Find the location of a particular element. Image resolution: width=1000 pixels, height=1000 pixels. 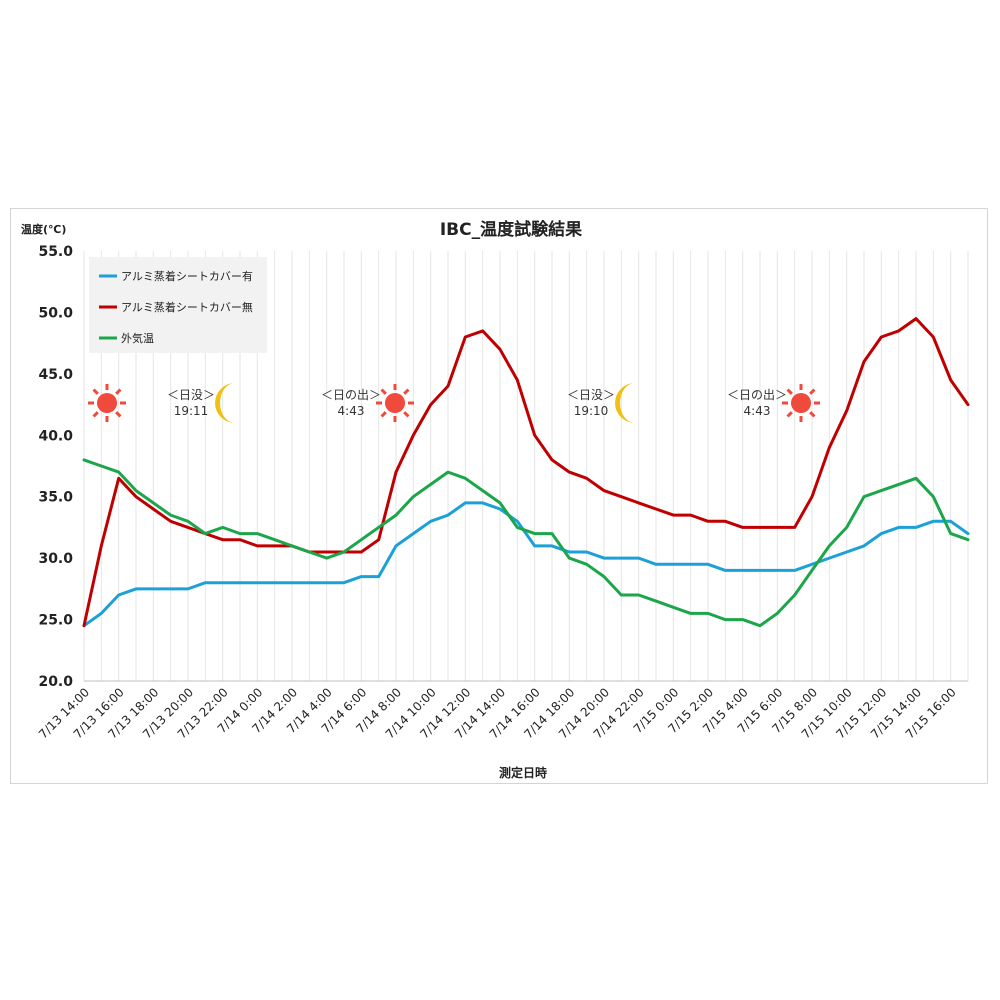

y-tick-label: 45.0 is located at coordinates (55, 375).